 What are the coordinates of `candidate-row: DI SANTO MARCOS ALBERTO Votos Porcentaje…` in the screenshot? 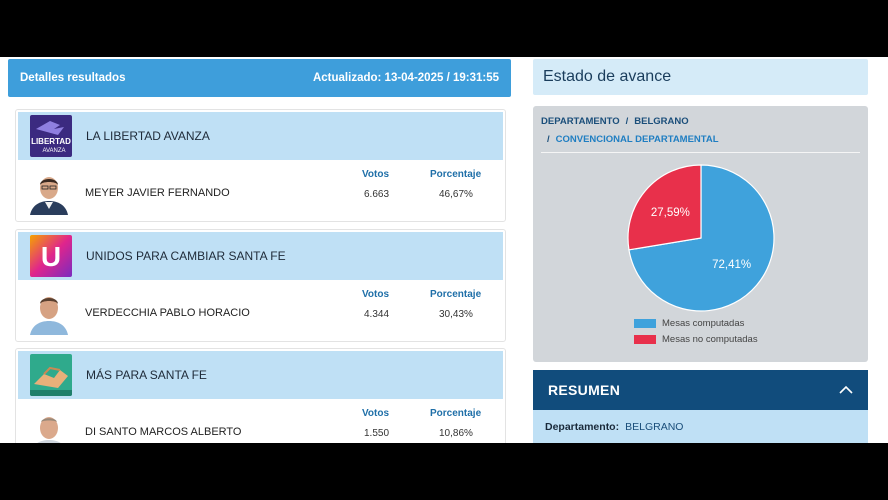 It's located at (260, 422).